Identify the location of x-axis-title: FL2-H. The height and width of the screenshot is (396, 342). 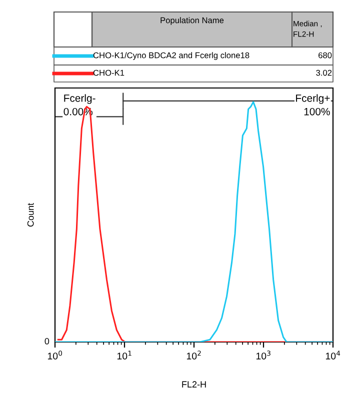
(194, 384).